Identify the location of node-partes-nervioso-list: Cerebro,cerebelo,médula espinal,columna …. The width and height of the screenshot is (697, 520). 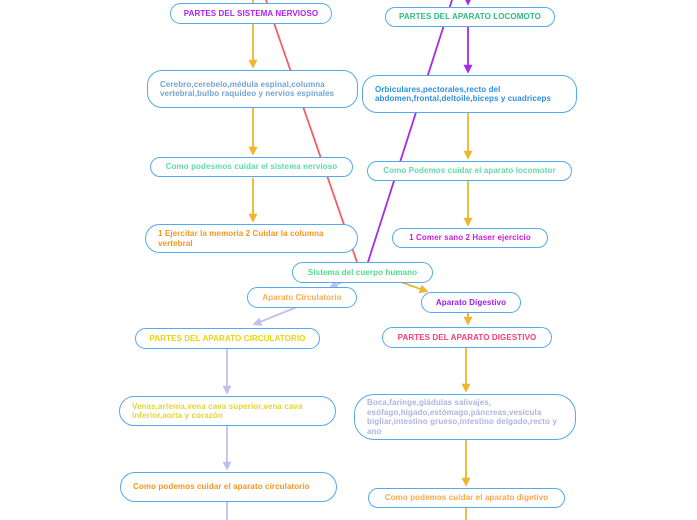
(252, 89).